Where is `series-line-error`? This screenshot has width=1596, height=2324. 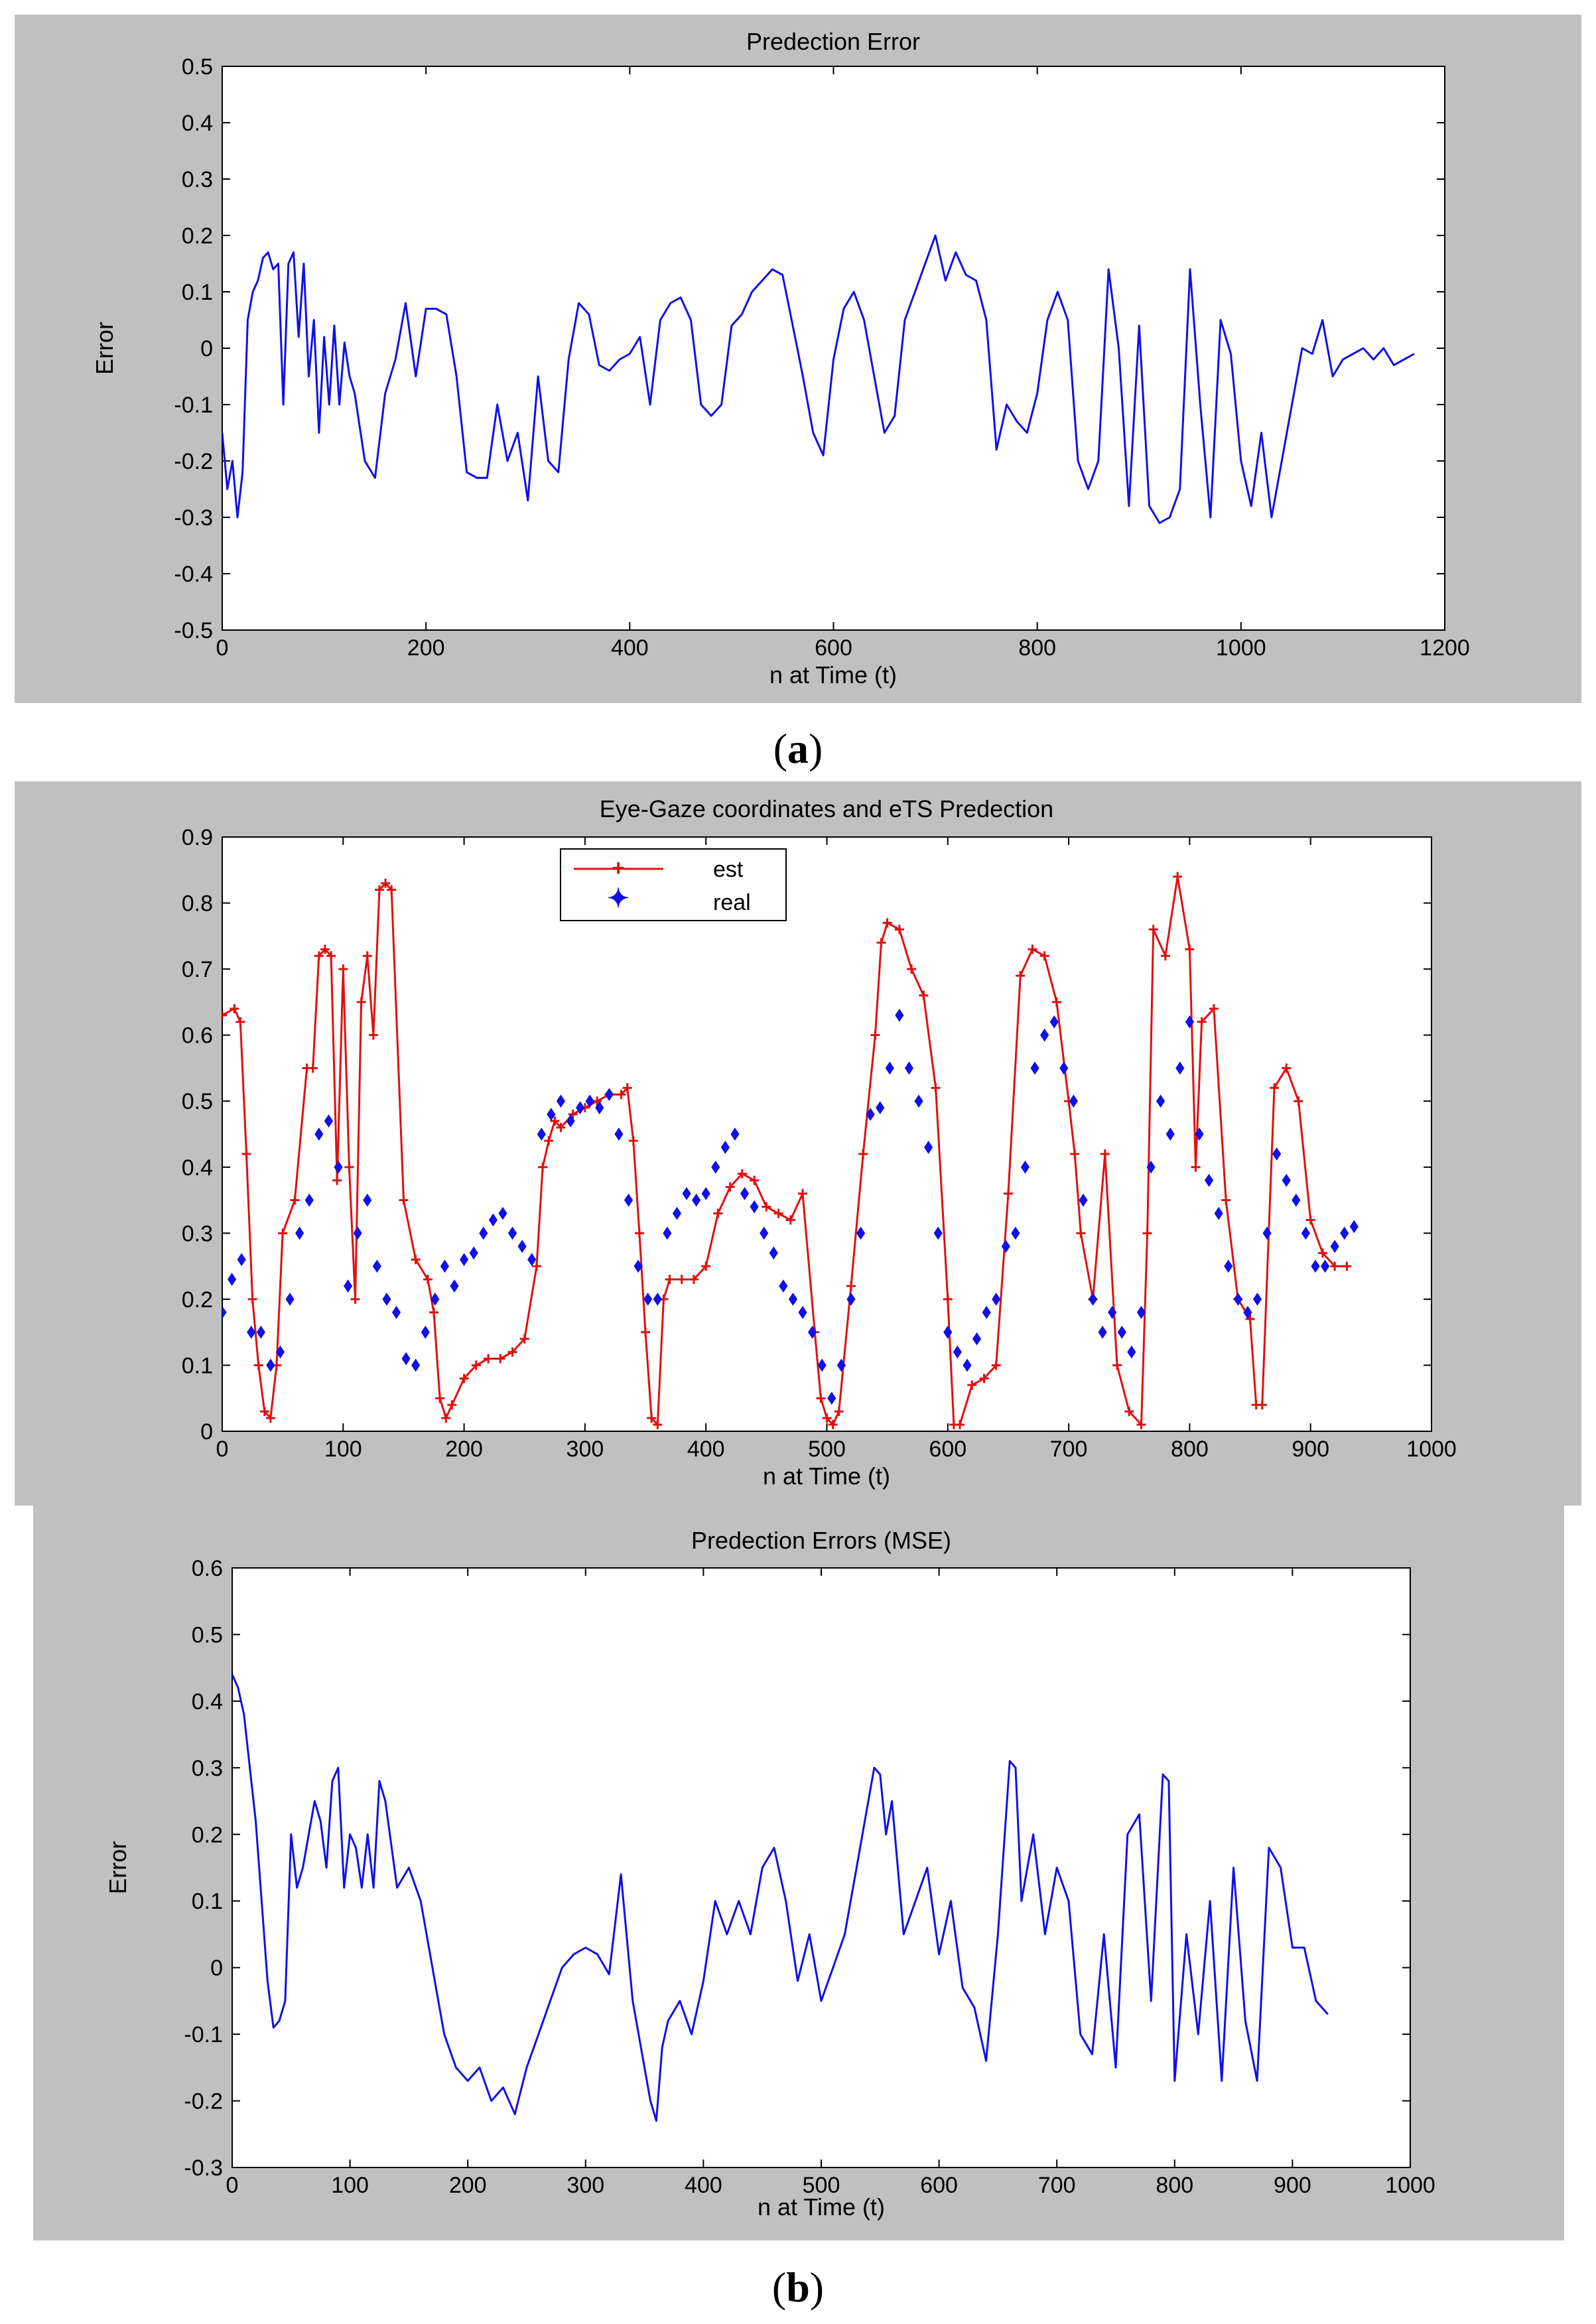 series-line-error is located at coordinates (818, 379).